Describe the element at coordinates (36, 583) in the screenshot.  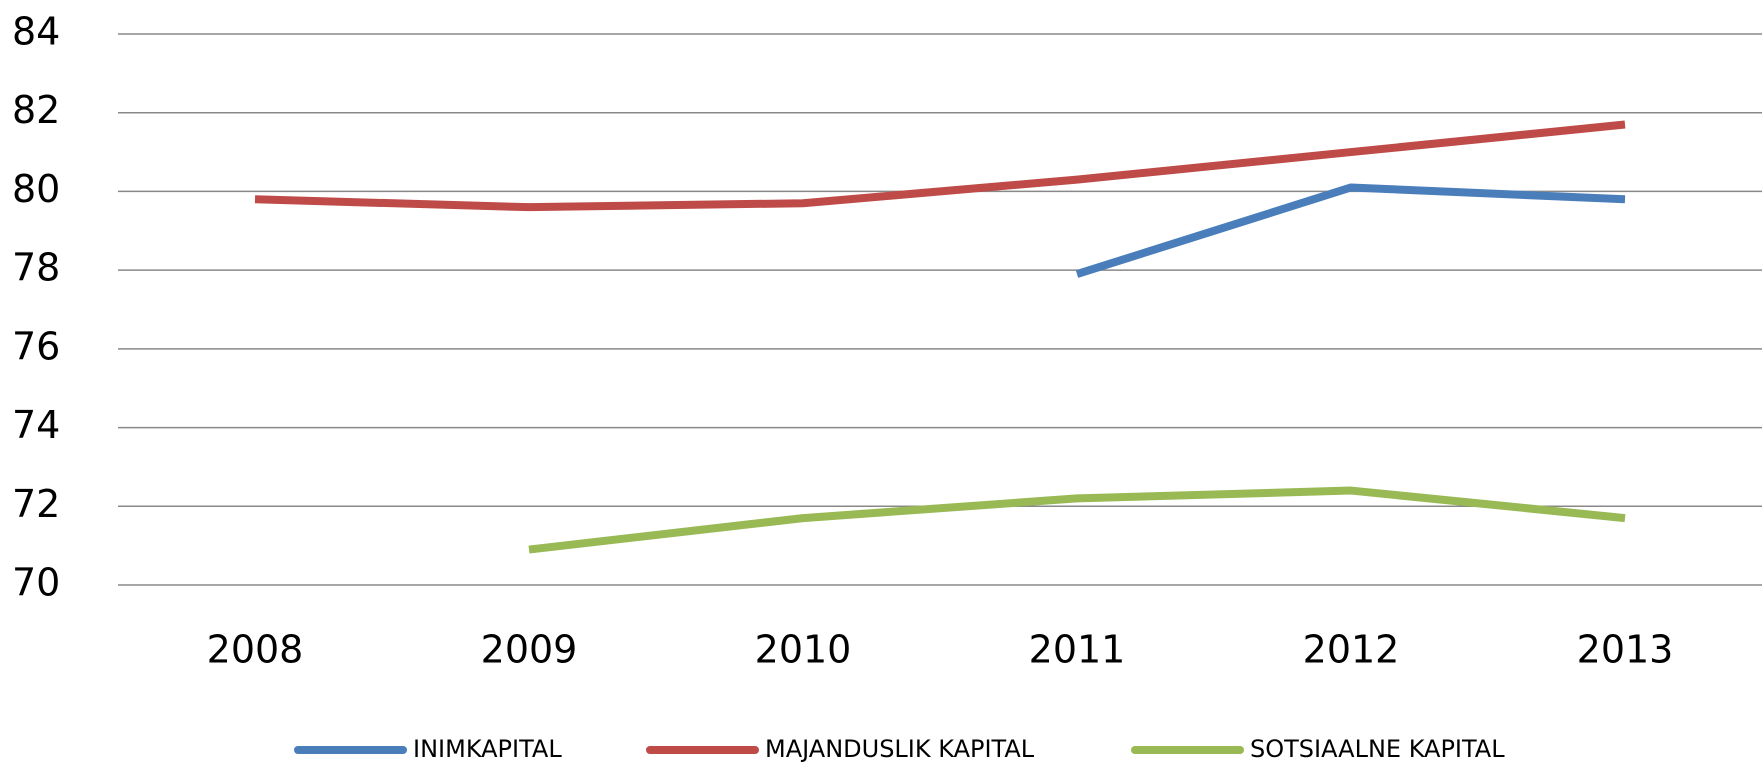
I see `y-tick-label: 70` at that location.